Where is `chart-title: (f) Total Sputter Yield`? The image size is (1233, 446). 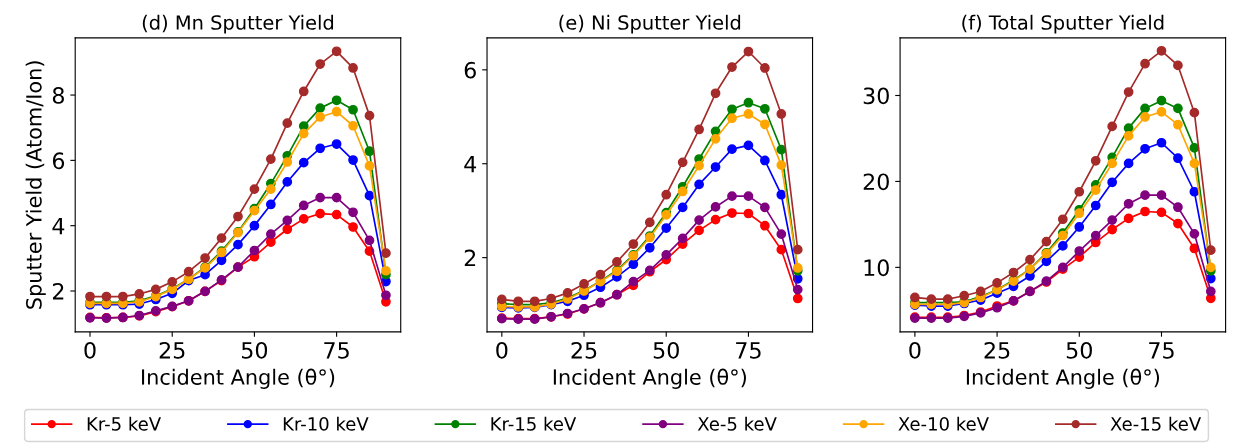 chart-title: (f) Total Sputter Yield is located at coordinates (1063, 24).